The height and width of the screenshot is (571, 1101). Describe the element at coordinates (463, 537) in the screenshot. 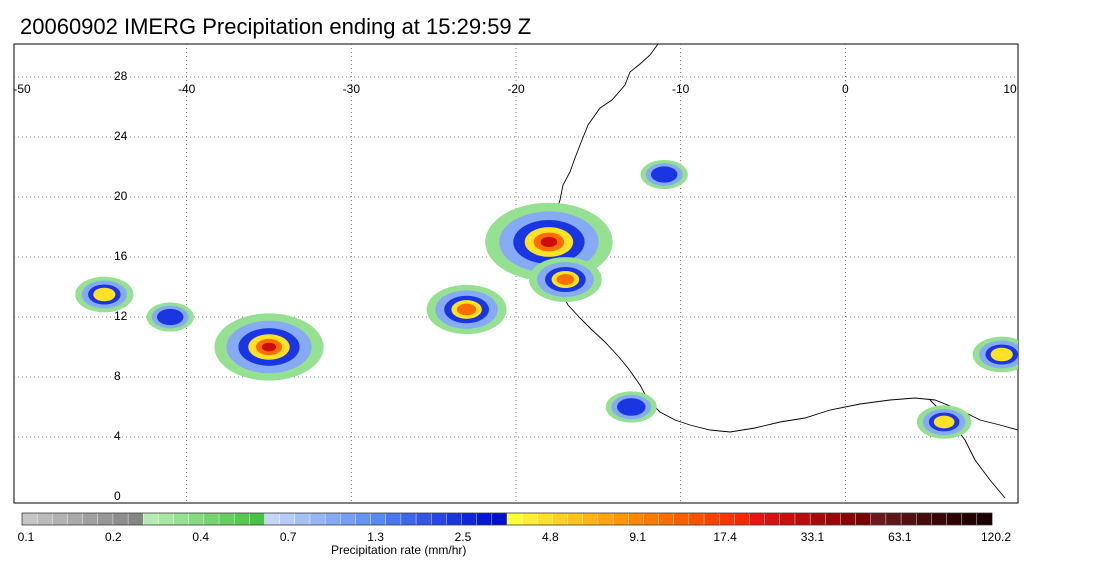

I see `colorbar-tick-label: 2.5` at that location.